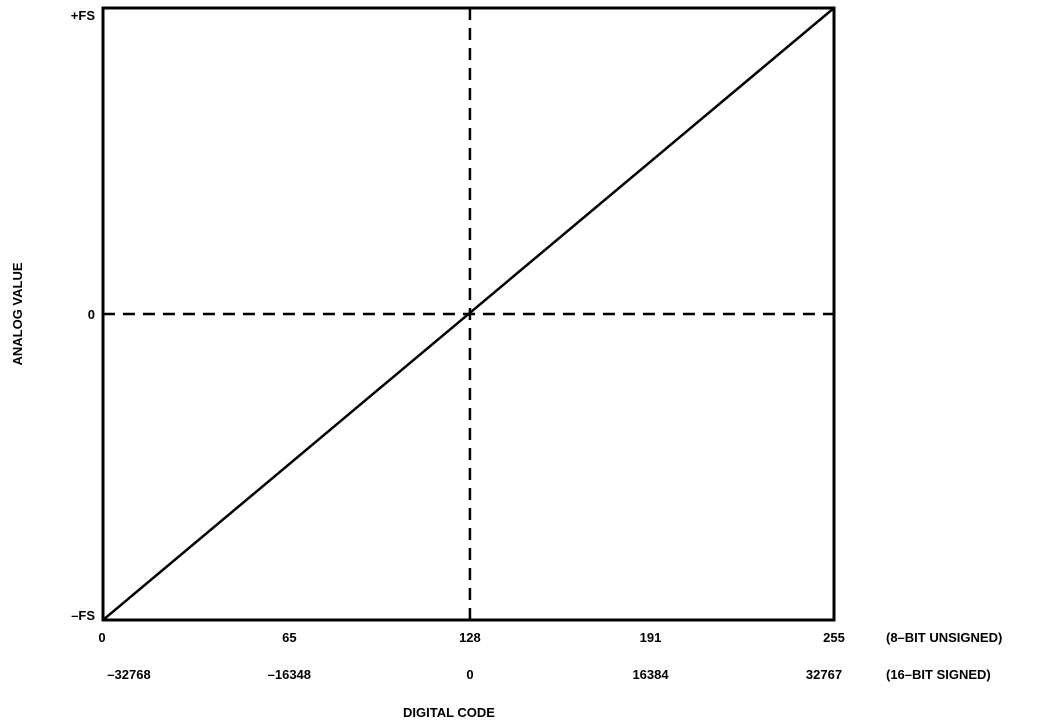 This screenshot has width=1038, height=725. I want to click on x-tick-label: 191, so click(651, 637).